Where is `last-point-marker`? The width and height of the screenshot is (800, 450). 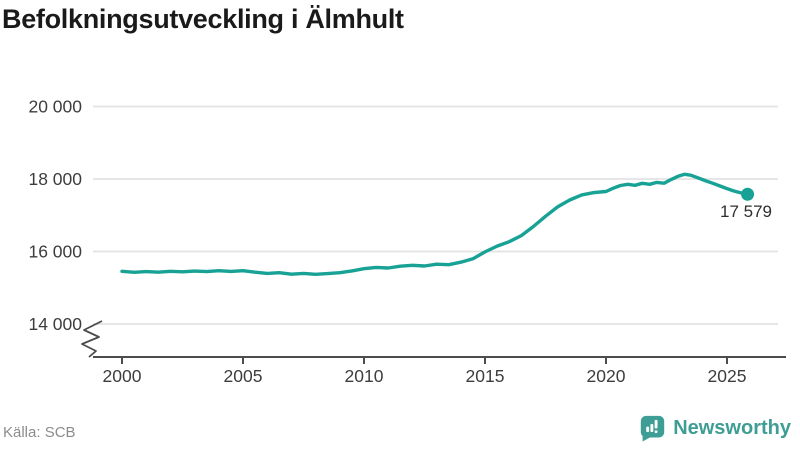 last-point-marker is located at coordinates (748, 194).